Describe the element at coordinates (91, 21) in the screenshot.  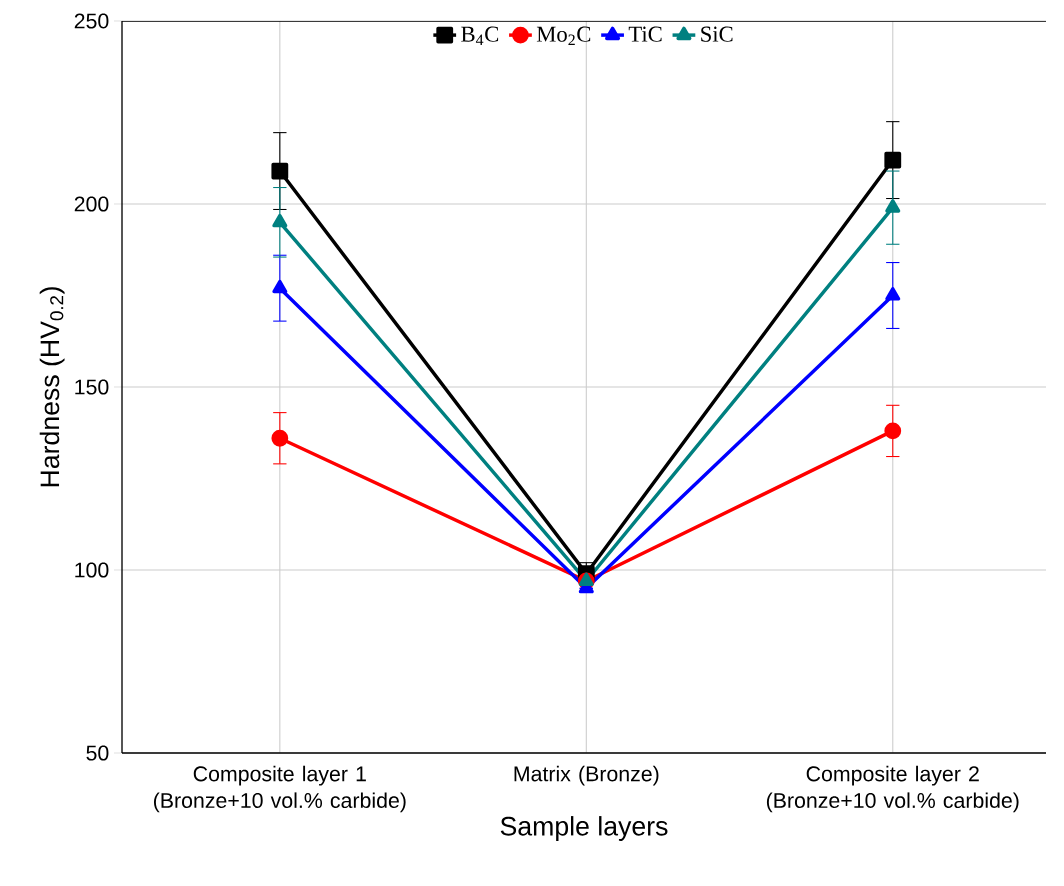
I see `y-tick-label: 250` at that location.